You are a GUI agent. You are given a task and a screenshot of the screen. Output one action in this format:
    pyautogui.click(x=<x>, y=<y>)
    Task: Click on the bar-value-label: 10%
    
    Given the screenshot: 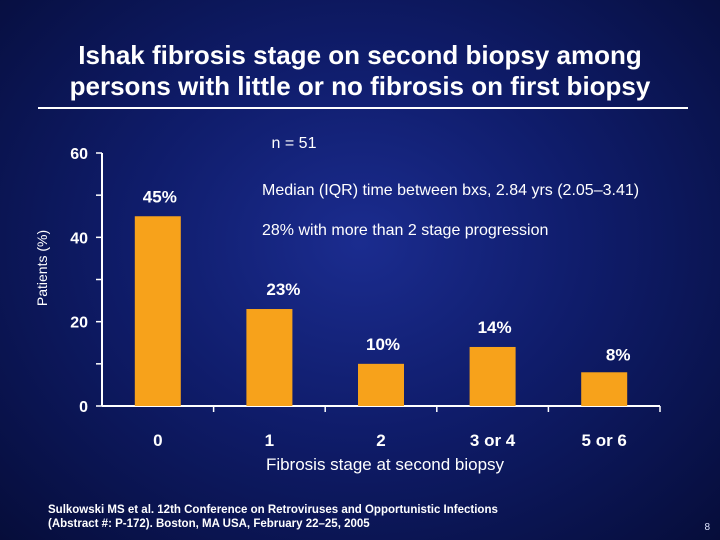 What is the action you would take?
    pyautogui.click(x=383, y=344)
    